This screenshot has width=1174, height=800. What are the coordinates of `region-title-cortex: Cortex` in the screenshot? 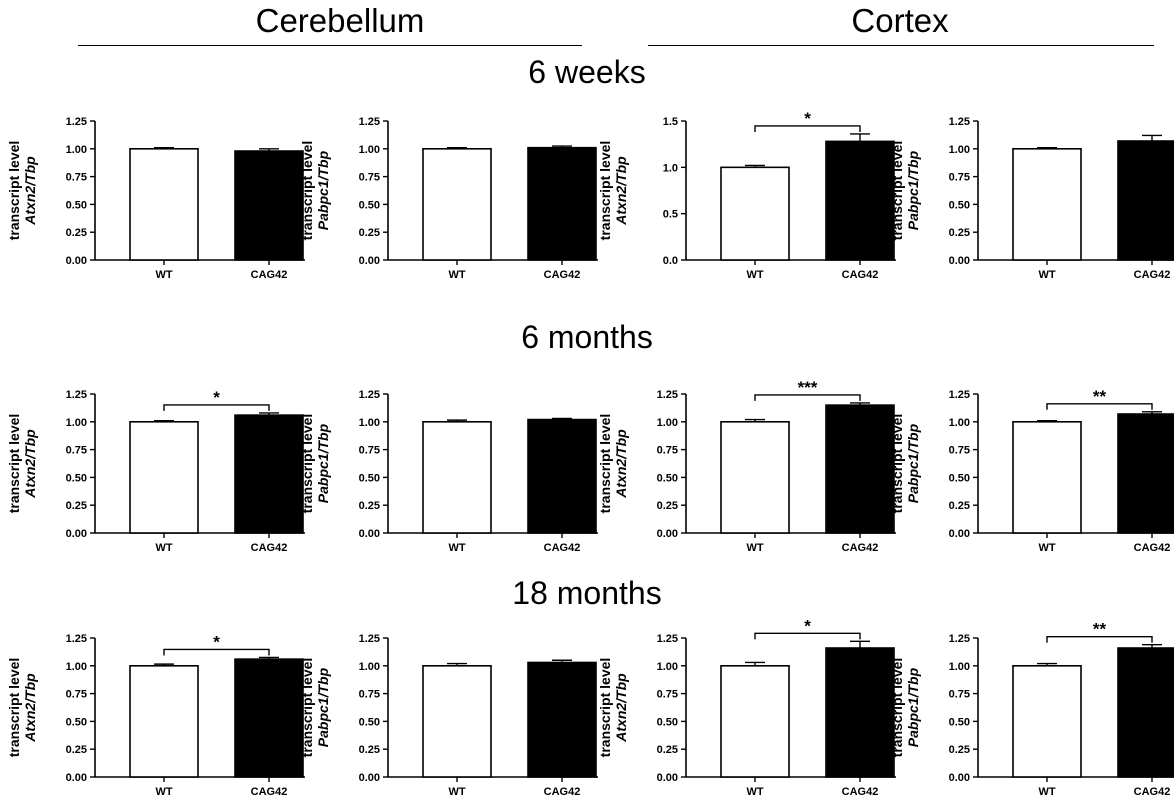 It's located at (900, 20).